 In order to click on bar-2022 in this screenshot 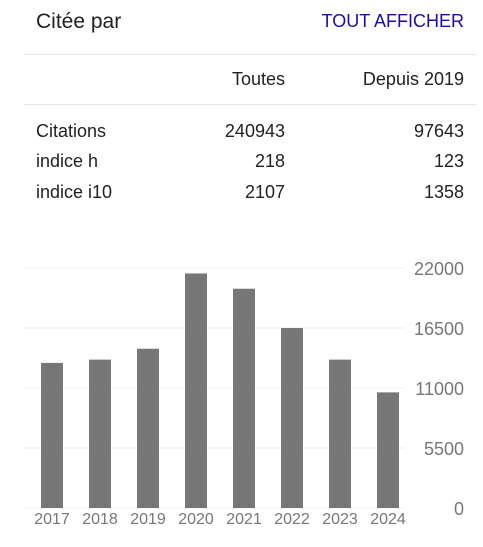, I will do `click(292, 418)`.